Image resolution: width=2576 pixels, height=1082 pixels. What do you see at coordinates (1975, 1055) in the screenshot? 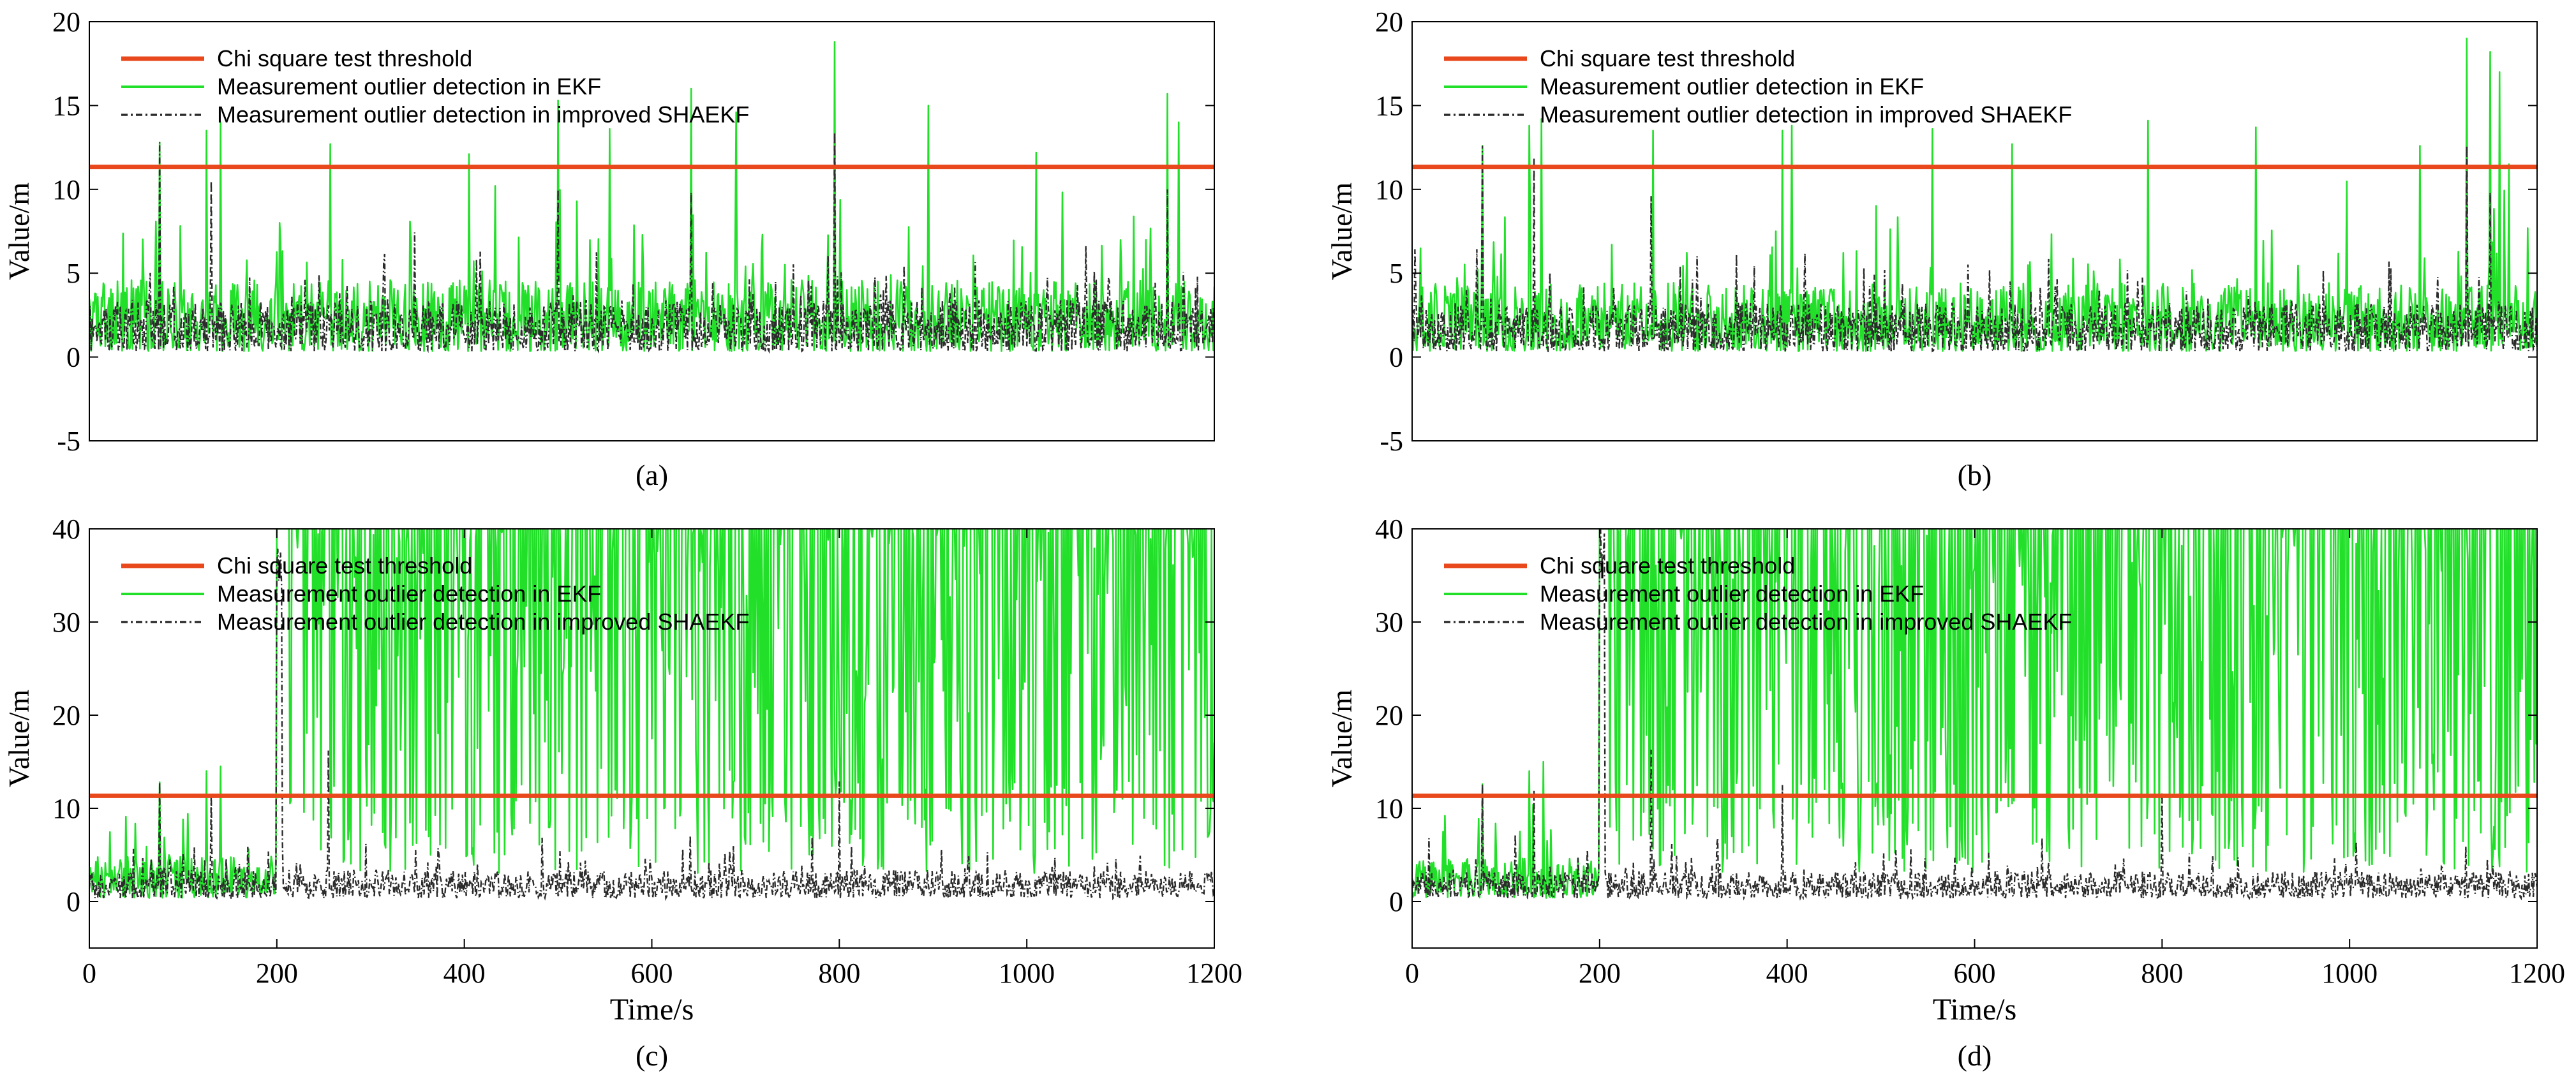
I see `panel-caption: (d)` at bounding box center [1975, 1055].